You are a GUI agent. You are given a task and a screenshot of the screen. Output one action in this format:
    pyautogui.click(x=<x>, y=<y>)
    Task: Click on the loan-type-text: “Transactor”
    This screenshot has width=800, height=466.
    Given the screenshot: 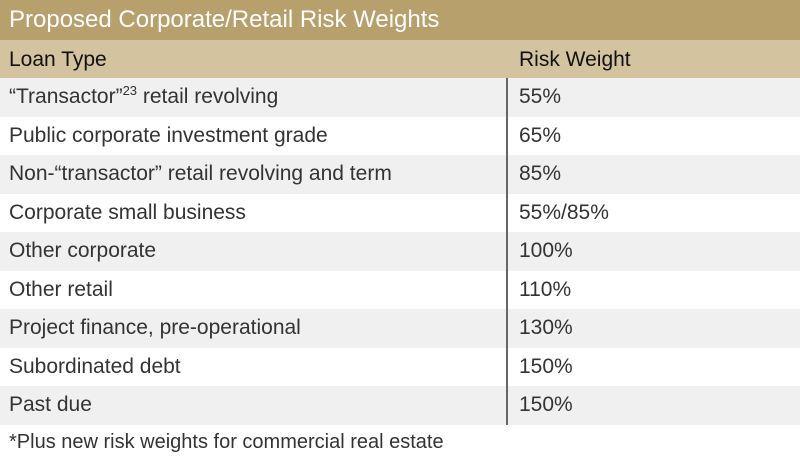 What is the action you would take?
    pyautogui.click(x=66, y=96)
    